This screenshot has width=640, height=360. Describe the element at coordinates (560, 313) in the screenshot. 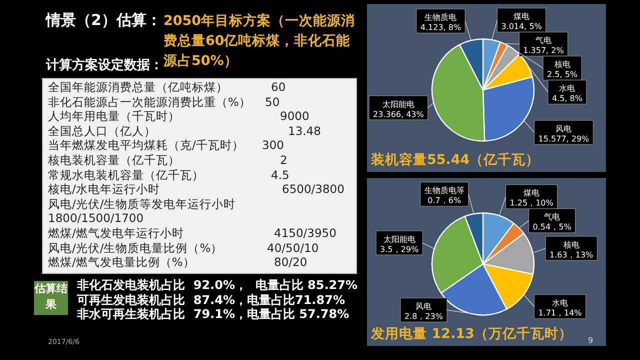

I see `data-label: 1.71，14%` at that location.